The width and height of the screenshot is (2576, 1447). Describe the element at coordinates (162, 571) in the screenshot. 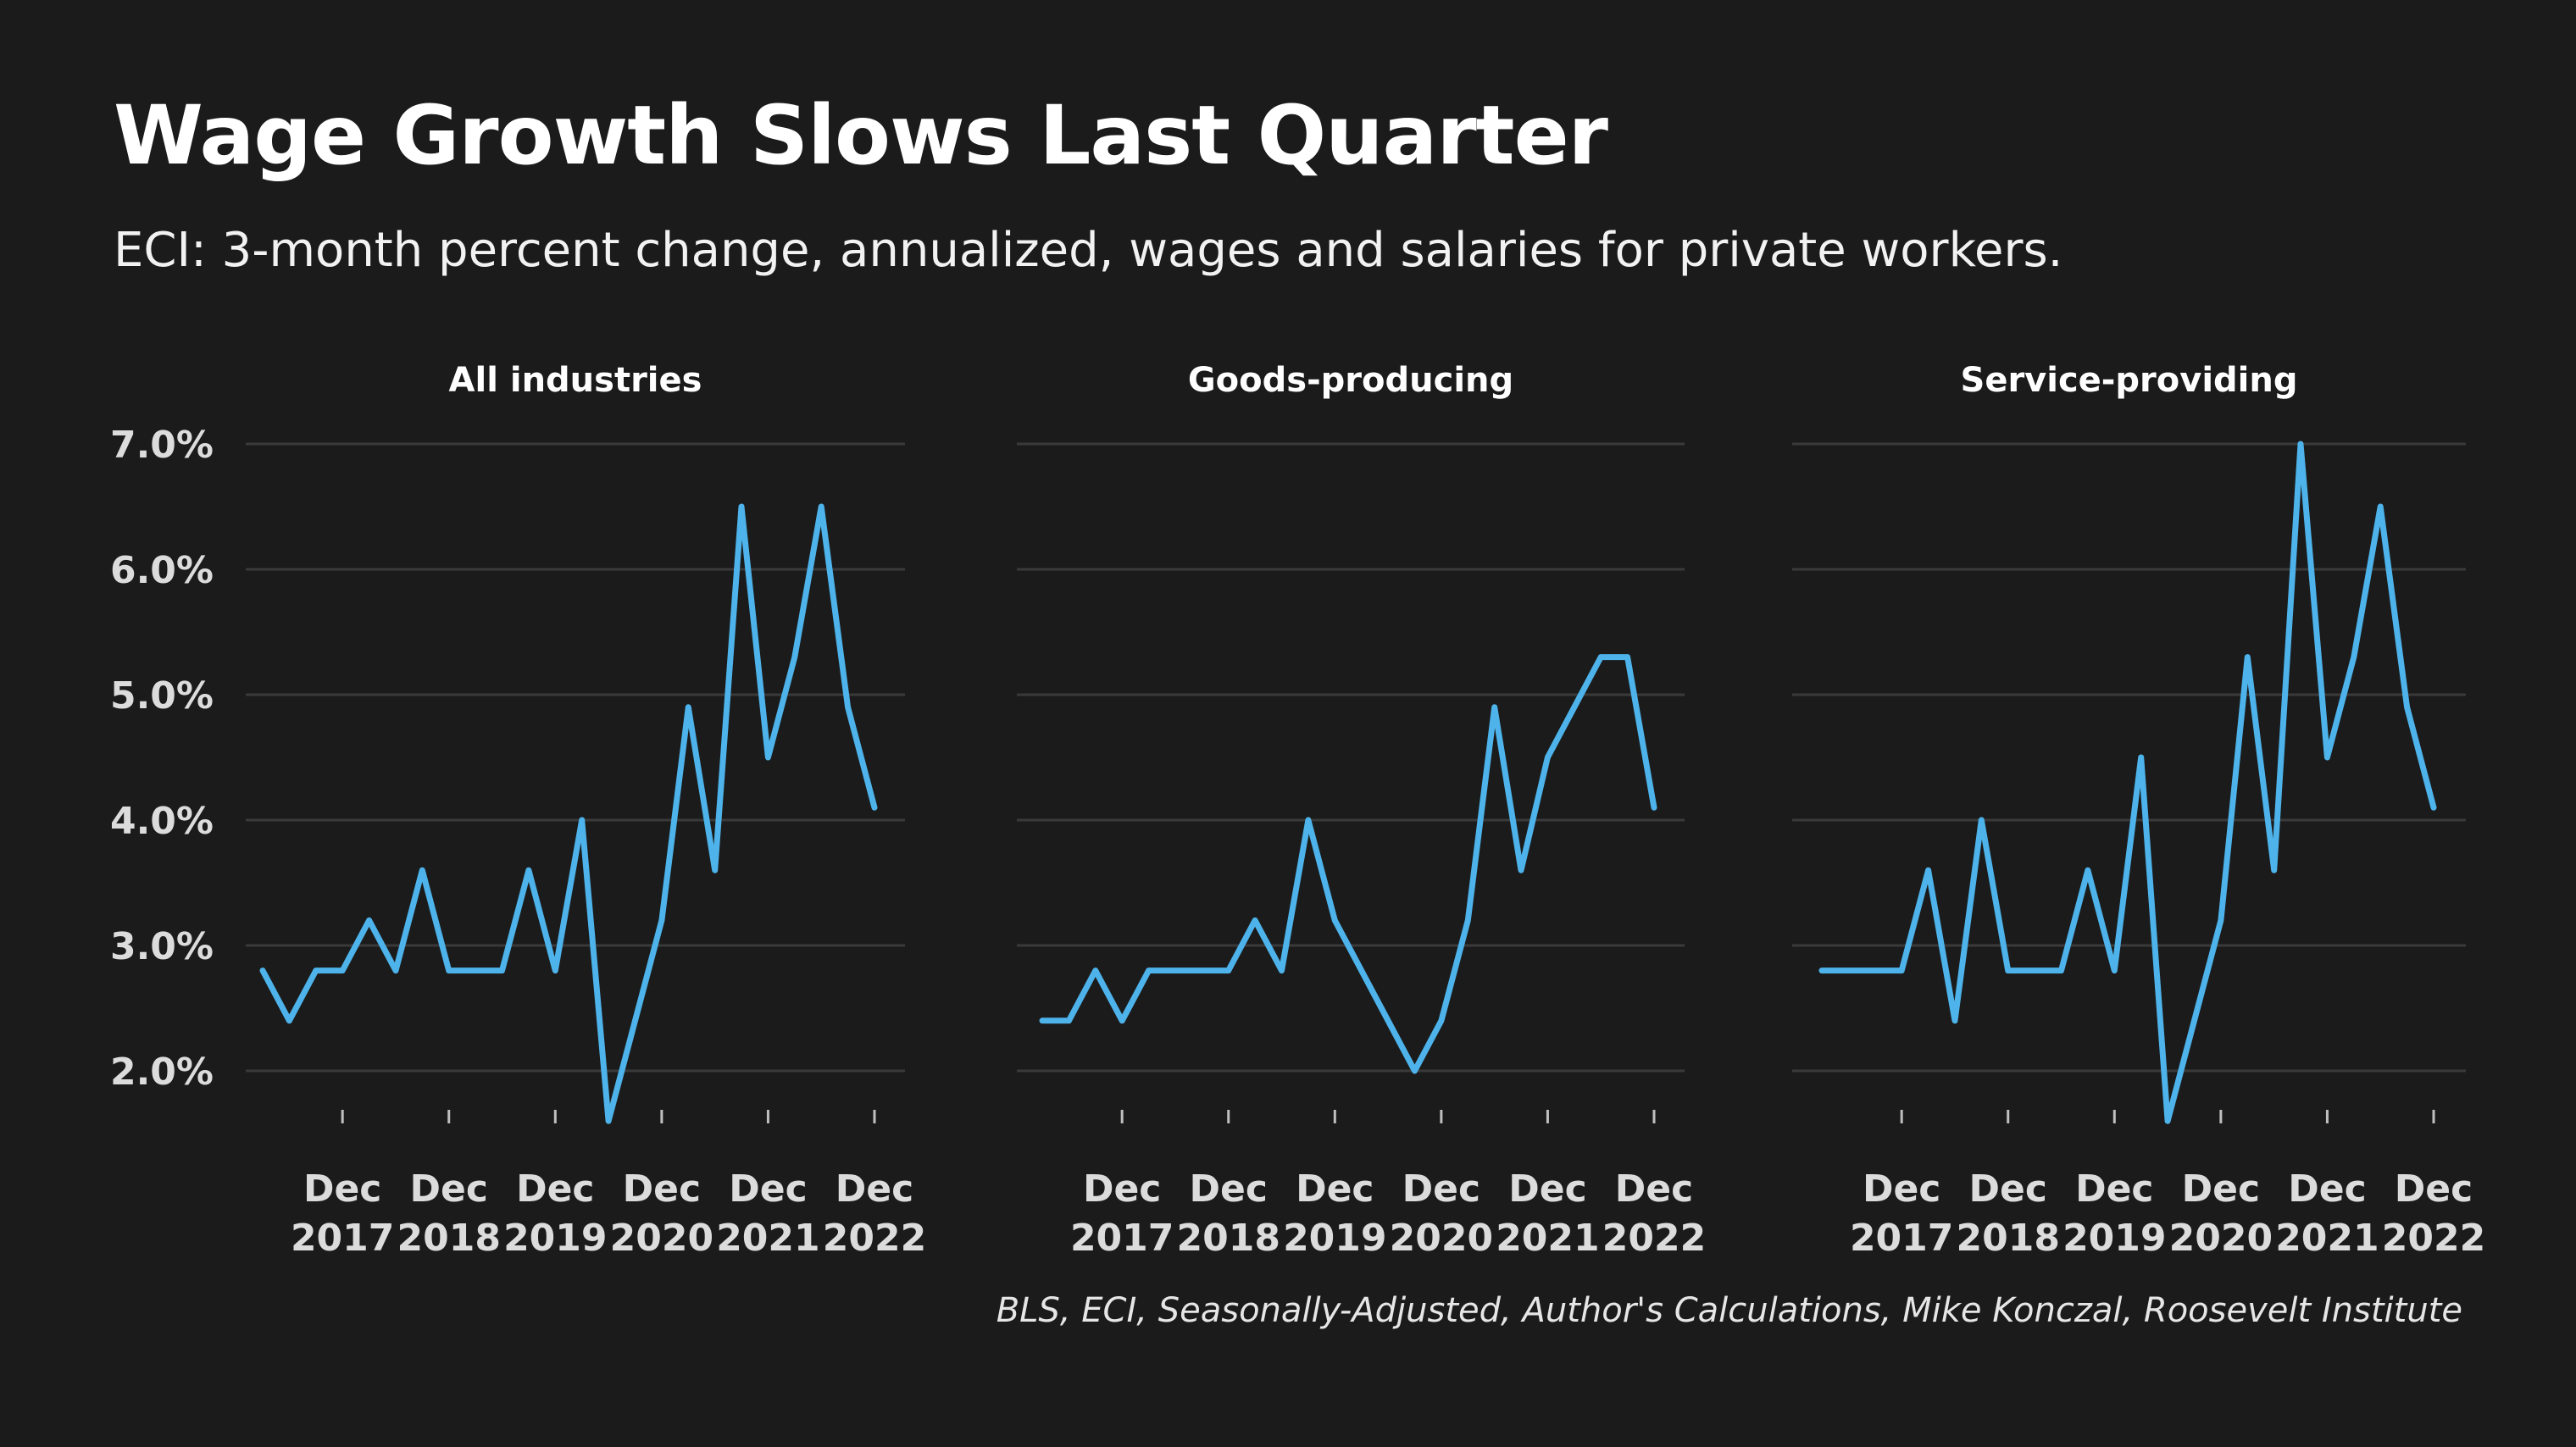

I see `y-tick-label: 6.0%` at that location.